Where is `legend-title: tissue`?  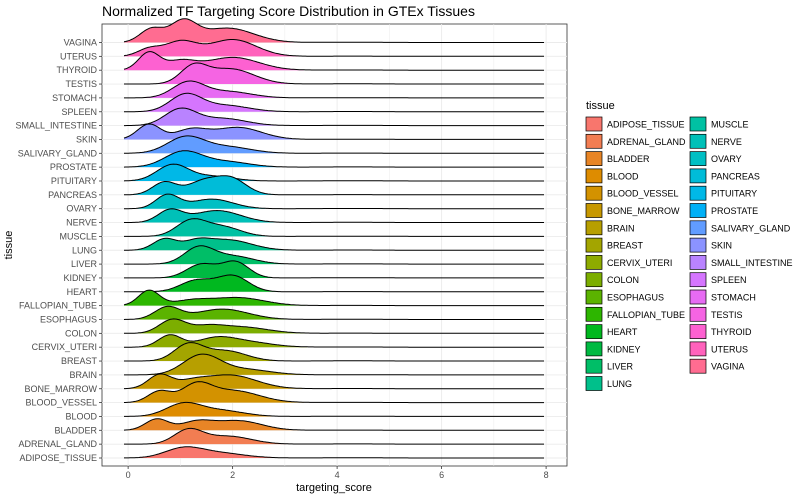
legend-title: tissue is located at coordinates (600, 106).